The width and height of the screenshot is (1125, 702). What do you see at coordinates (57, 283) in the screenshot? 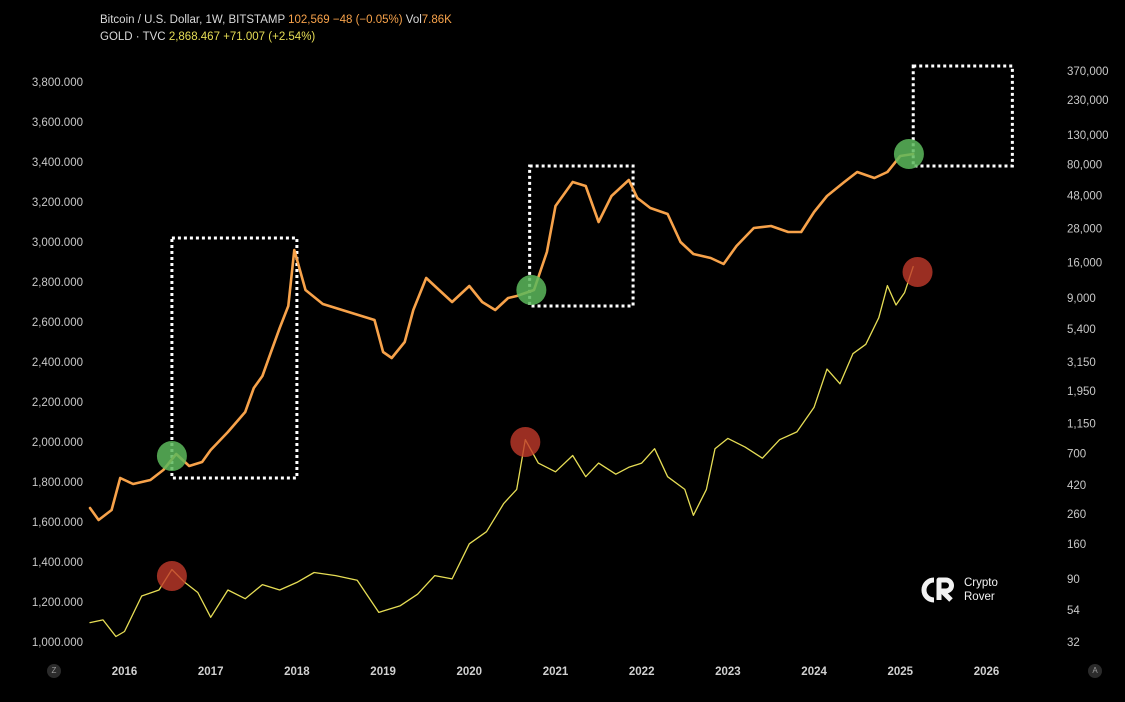
I see `left-axis-tick-label: 2,800.000` at bounding box center [57, 283].